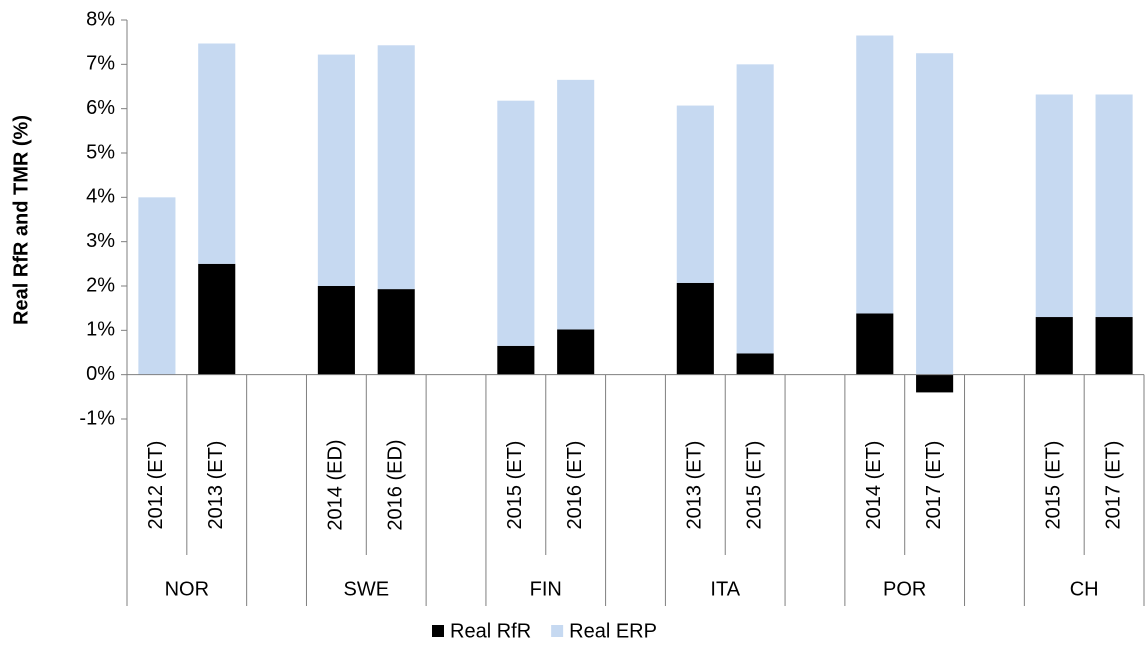 This screenshot has width=1145, height=659. Describe the element at coordinates (395, 484) in the screenshot. I see `x-tick-label: 2016 (ED)` at that location.